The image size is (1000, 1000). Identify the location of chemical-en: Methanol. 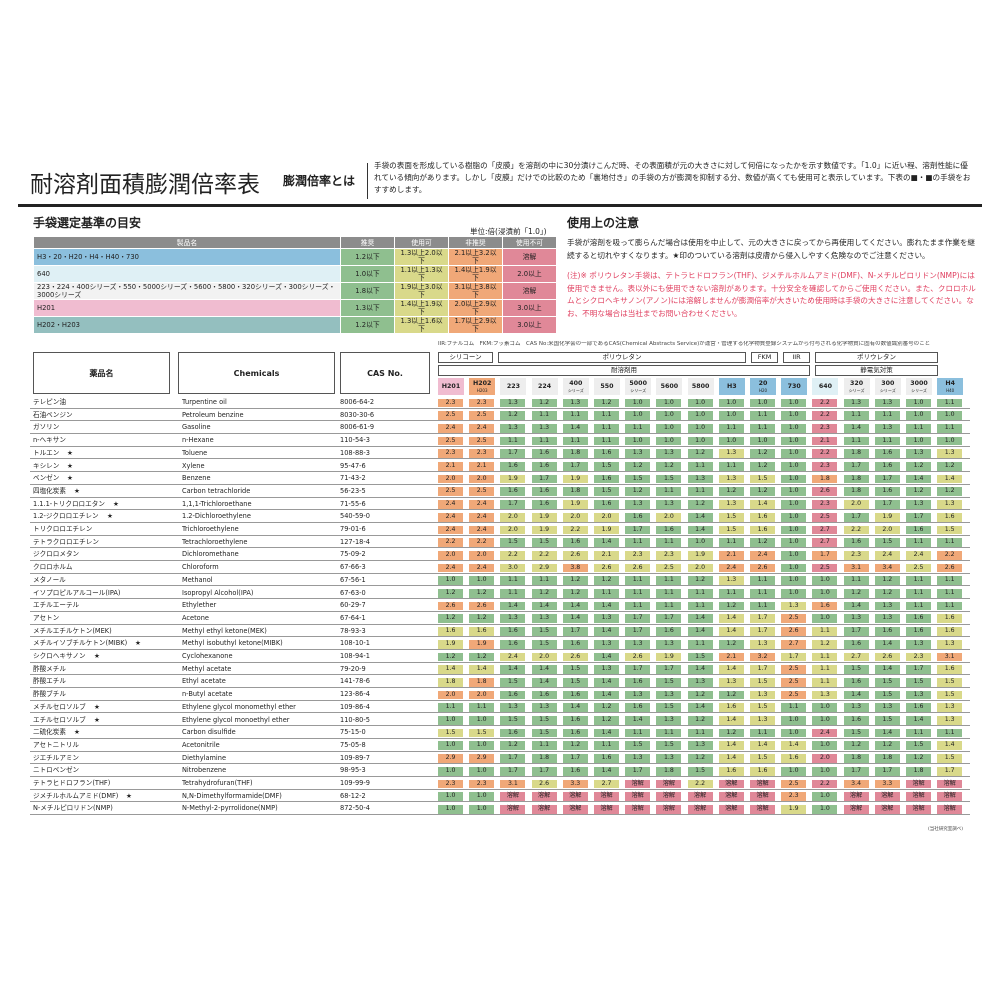
(197, 579).